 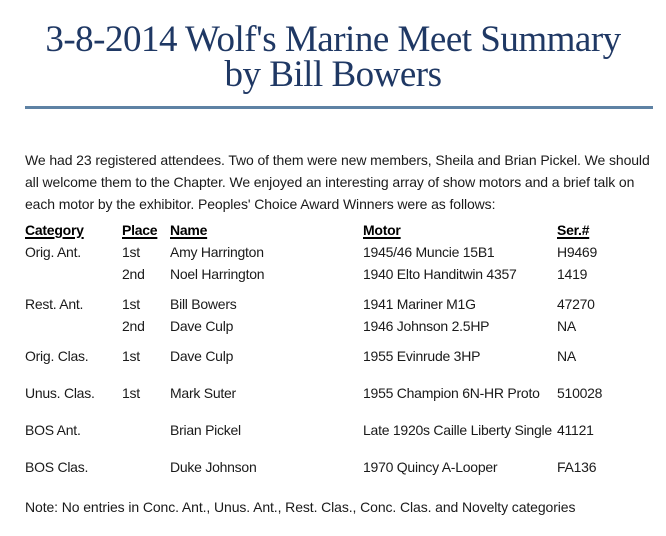 I want to click on cell-serial: 47270, so click(x=576, y=304).